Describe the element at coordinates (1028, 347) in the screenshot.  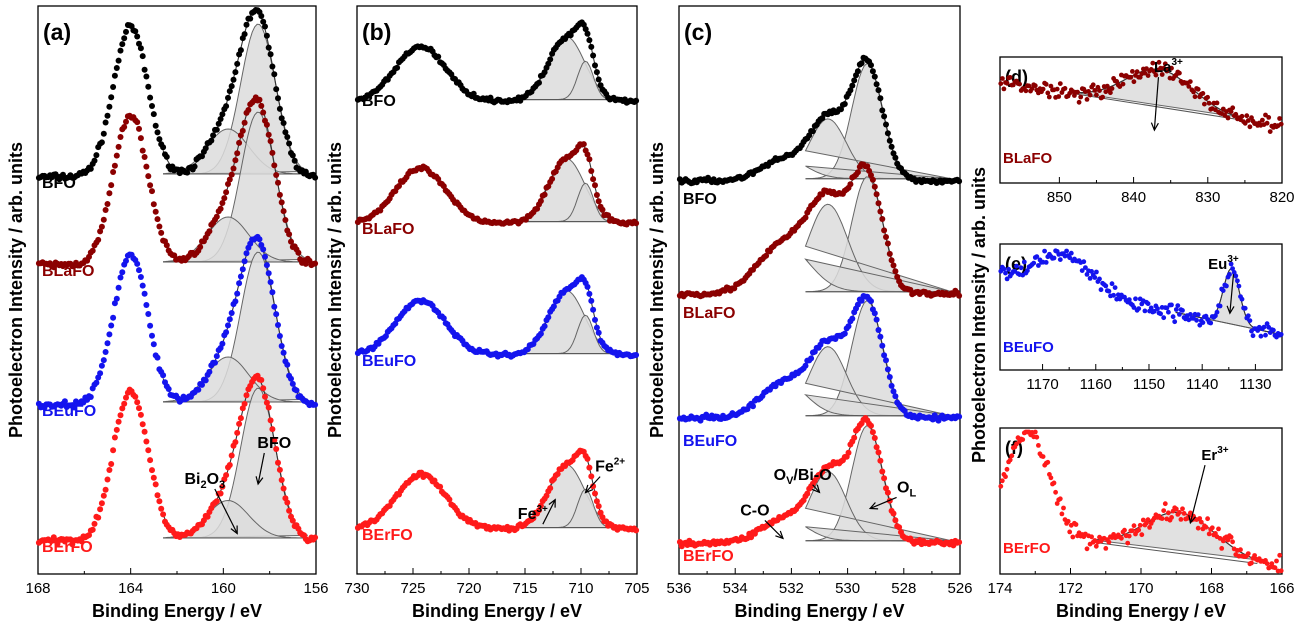
I see `series-label: BEuFO` at that location.